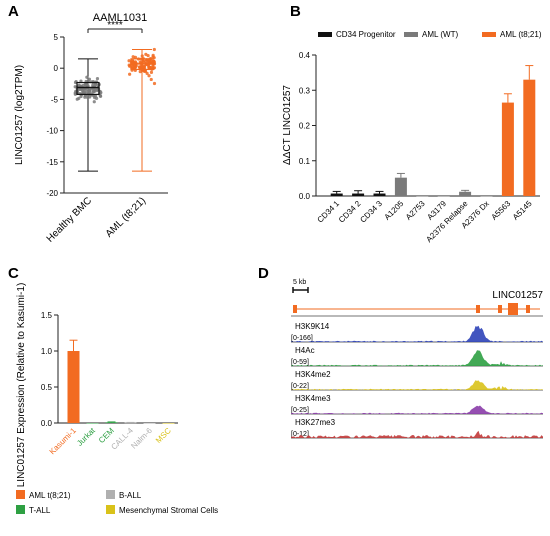 Image resolution: width=550 pixels, height=536 pixels. Describe the element at coordinates (501, 210) in the screenshot. I see `panel-b-xtick-label: A5563` at that location.